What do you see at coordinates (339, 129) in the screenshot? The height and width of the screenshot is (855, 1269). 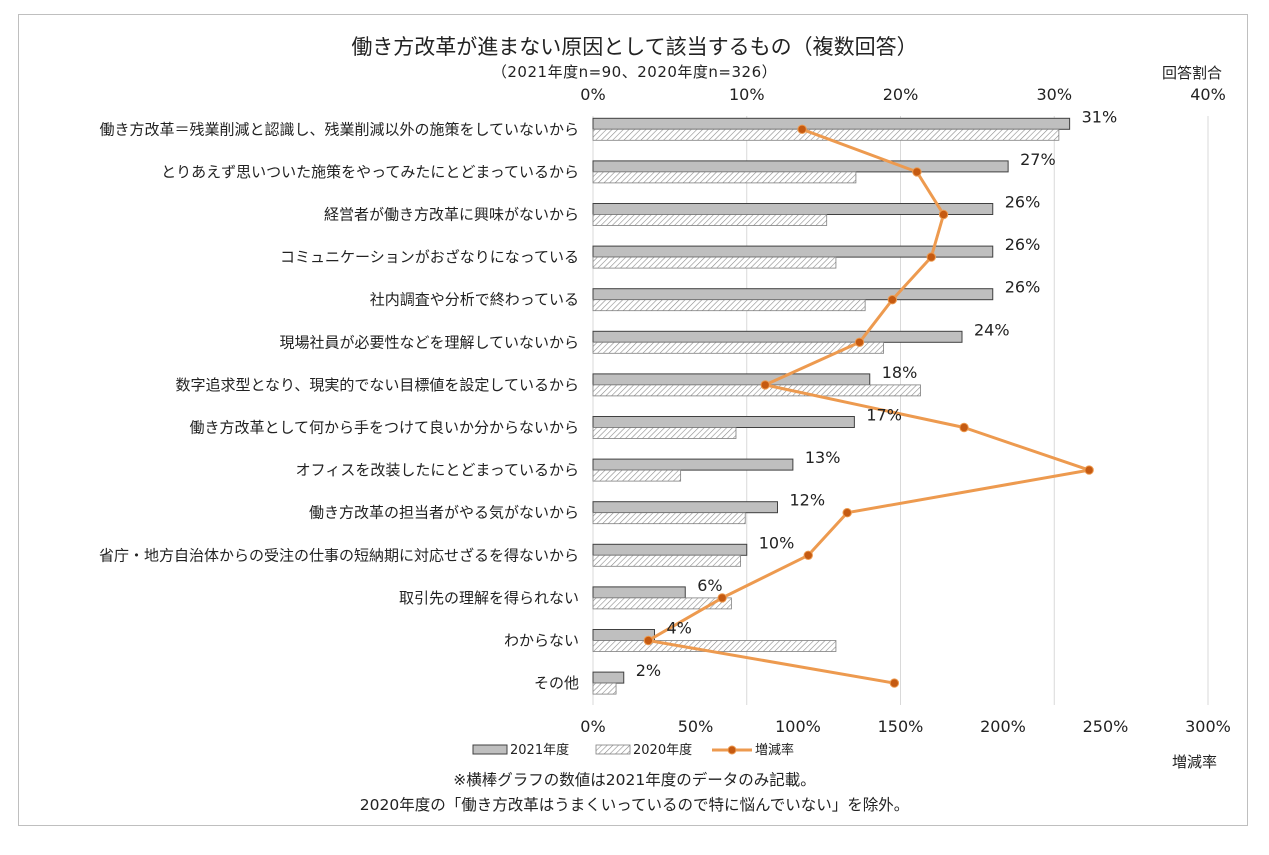 I see `category-label: 働き方改革＝残業削減と認識し、残業削減以外の施策をしていないから` at bounding box center [339, 129].